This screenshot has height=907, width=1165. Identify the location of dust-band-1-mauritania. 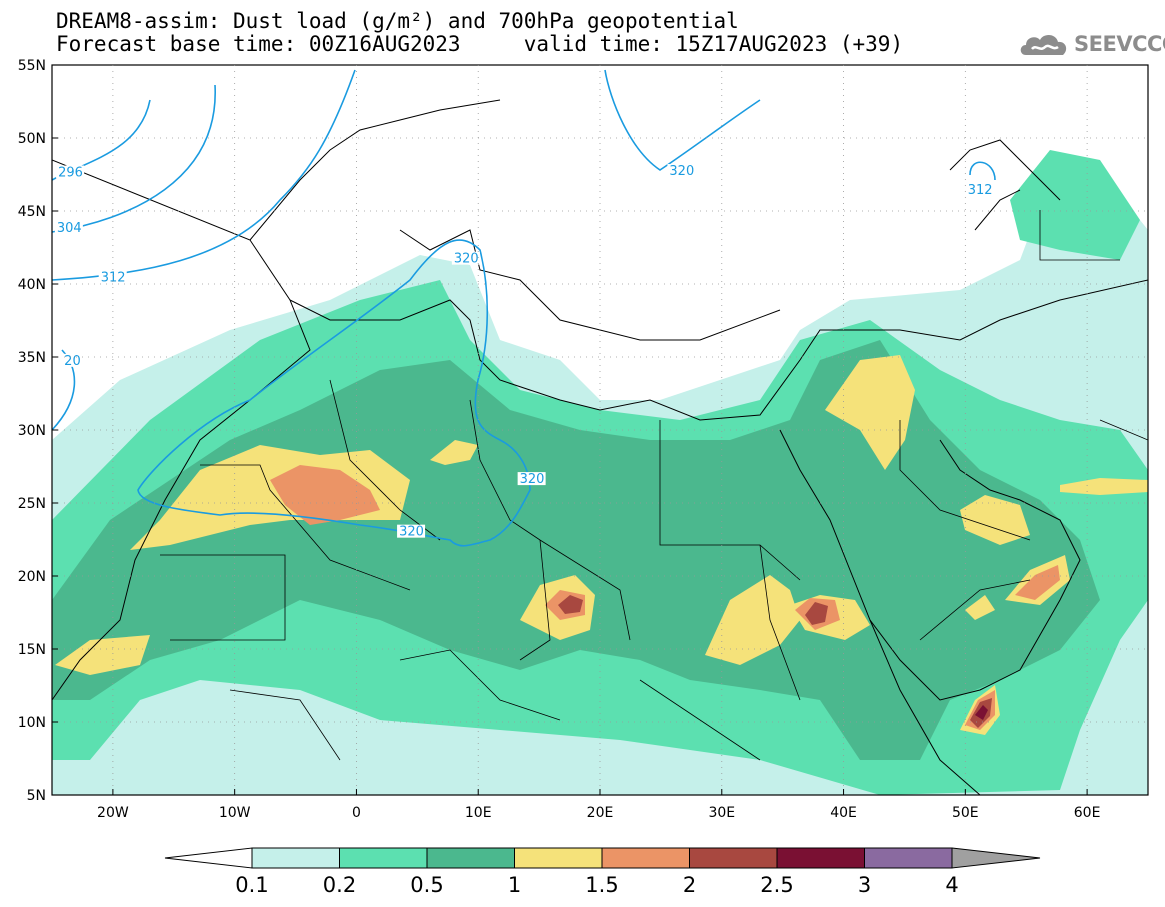
(102, 655).